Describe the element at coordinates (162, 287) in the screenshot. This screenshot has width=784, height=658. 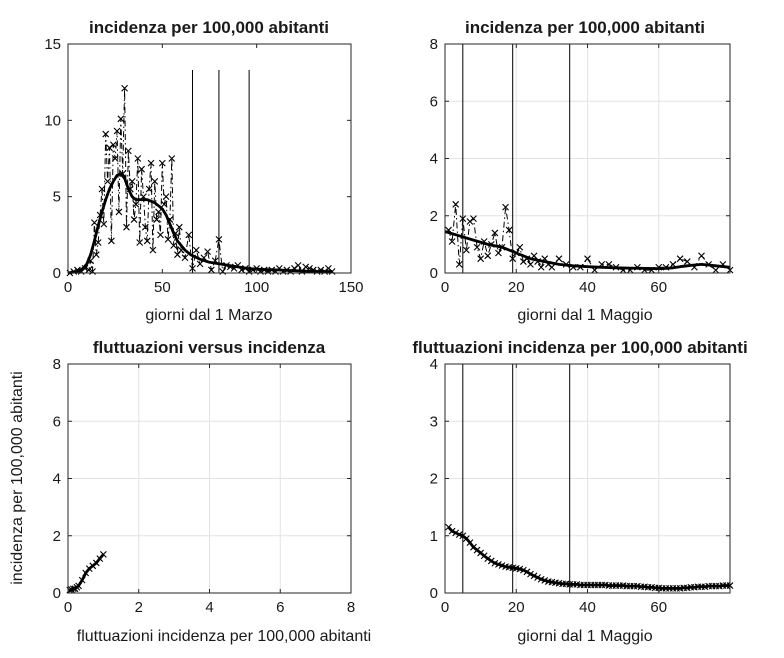
I see `x-tick-label: 50` at that location.